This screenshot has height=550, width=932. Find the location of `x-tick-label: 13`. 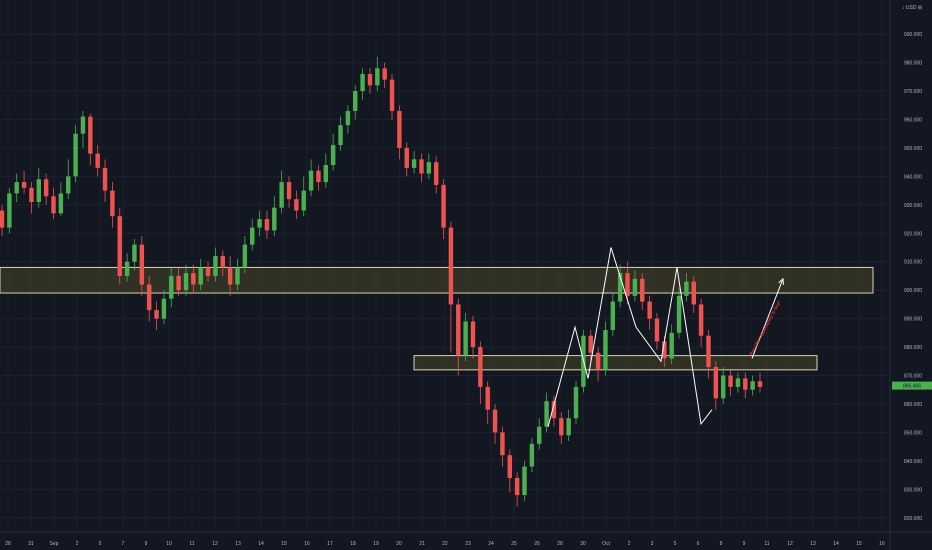

x-tick-label: 13 is located at coordinates (813, 544).